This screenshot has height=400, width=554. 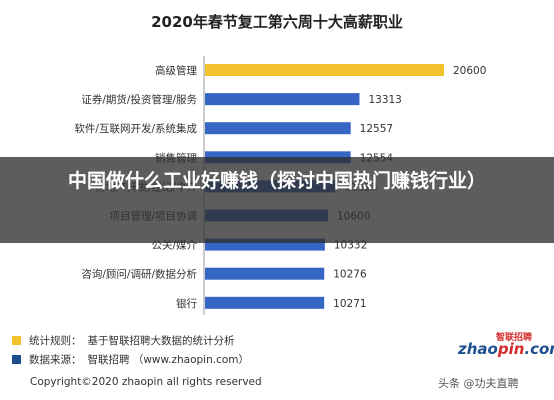 I want to click on headline-title: 中国做什么工业好赚钱（探讨中国热门赚钱行业）, so click(x=276, y=181).